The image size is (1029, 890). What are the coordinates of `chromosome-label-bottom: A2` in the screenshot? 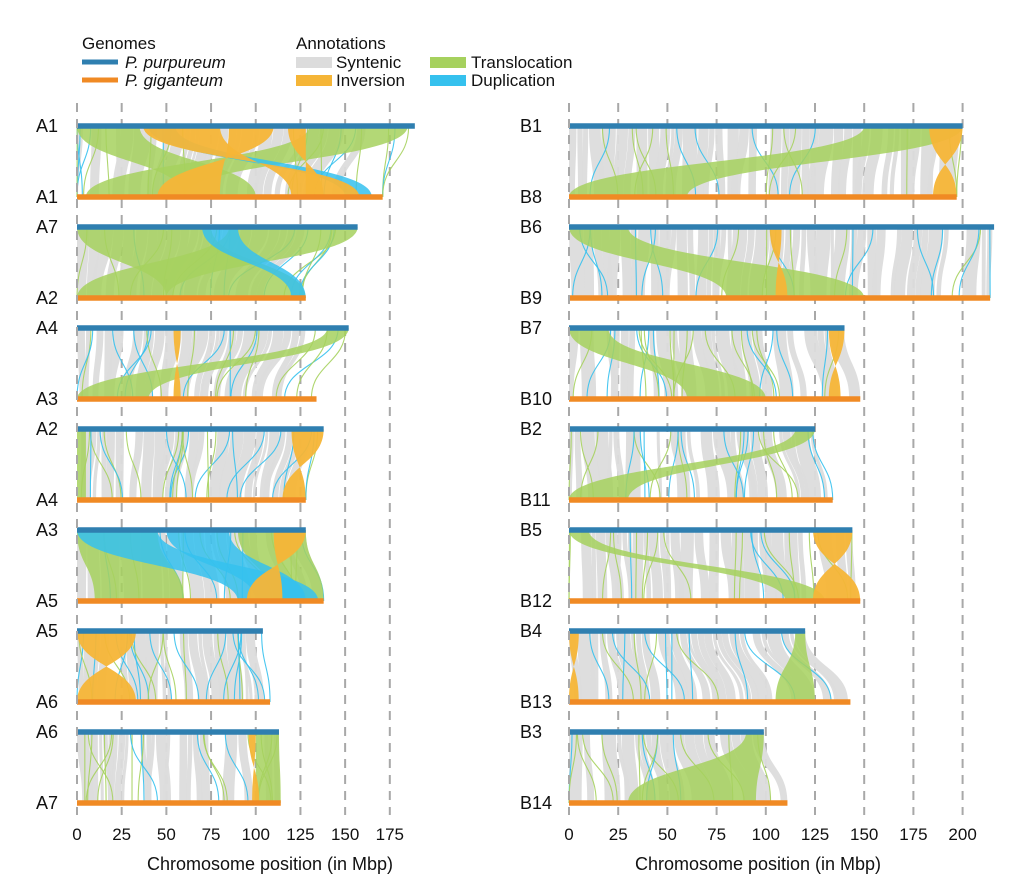 It's located at (47, 298).